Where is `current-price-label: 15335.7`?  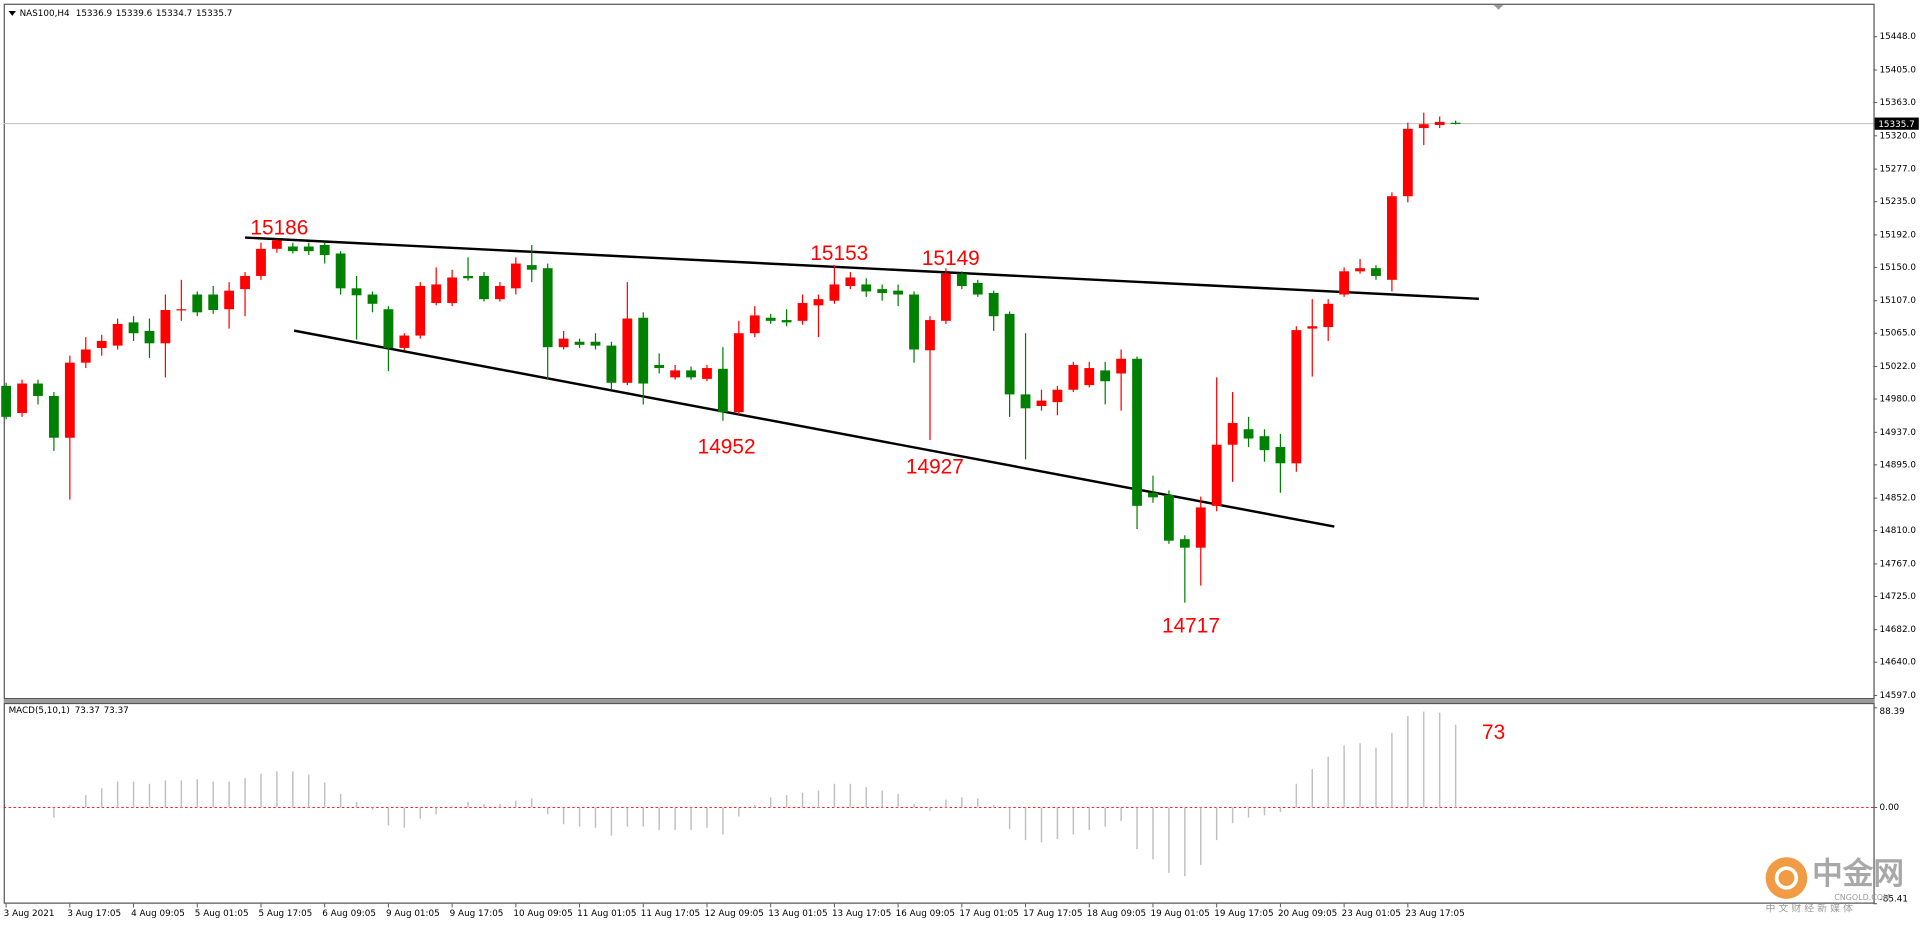
current-price-label: 15335.7 is located at coordinates (1896, 125).